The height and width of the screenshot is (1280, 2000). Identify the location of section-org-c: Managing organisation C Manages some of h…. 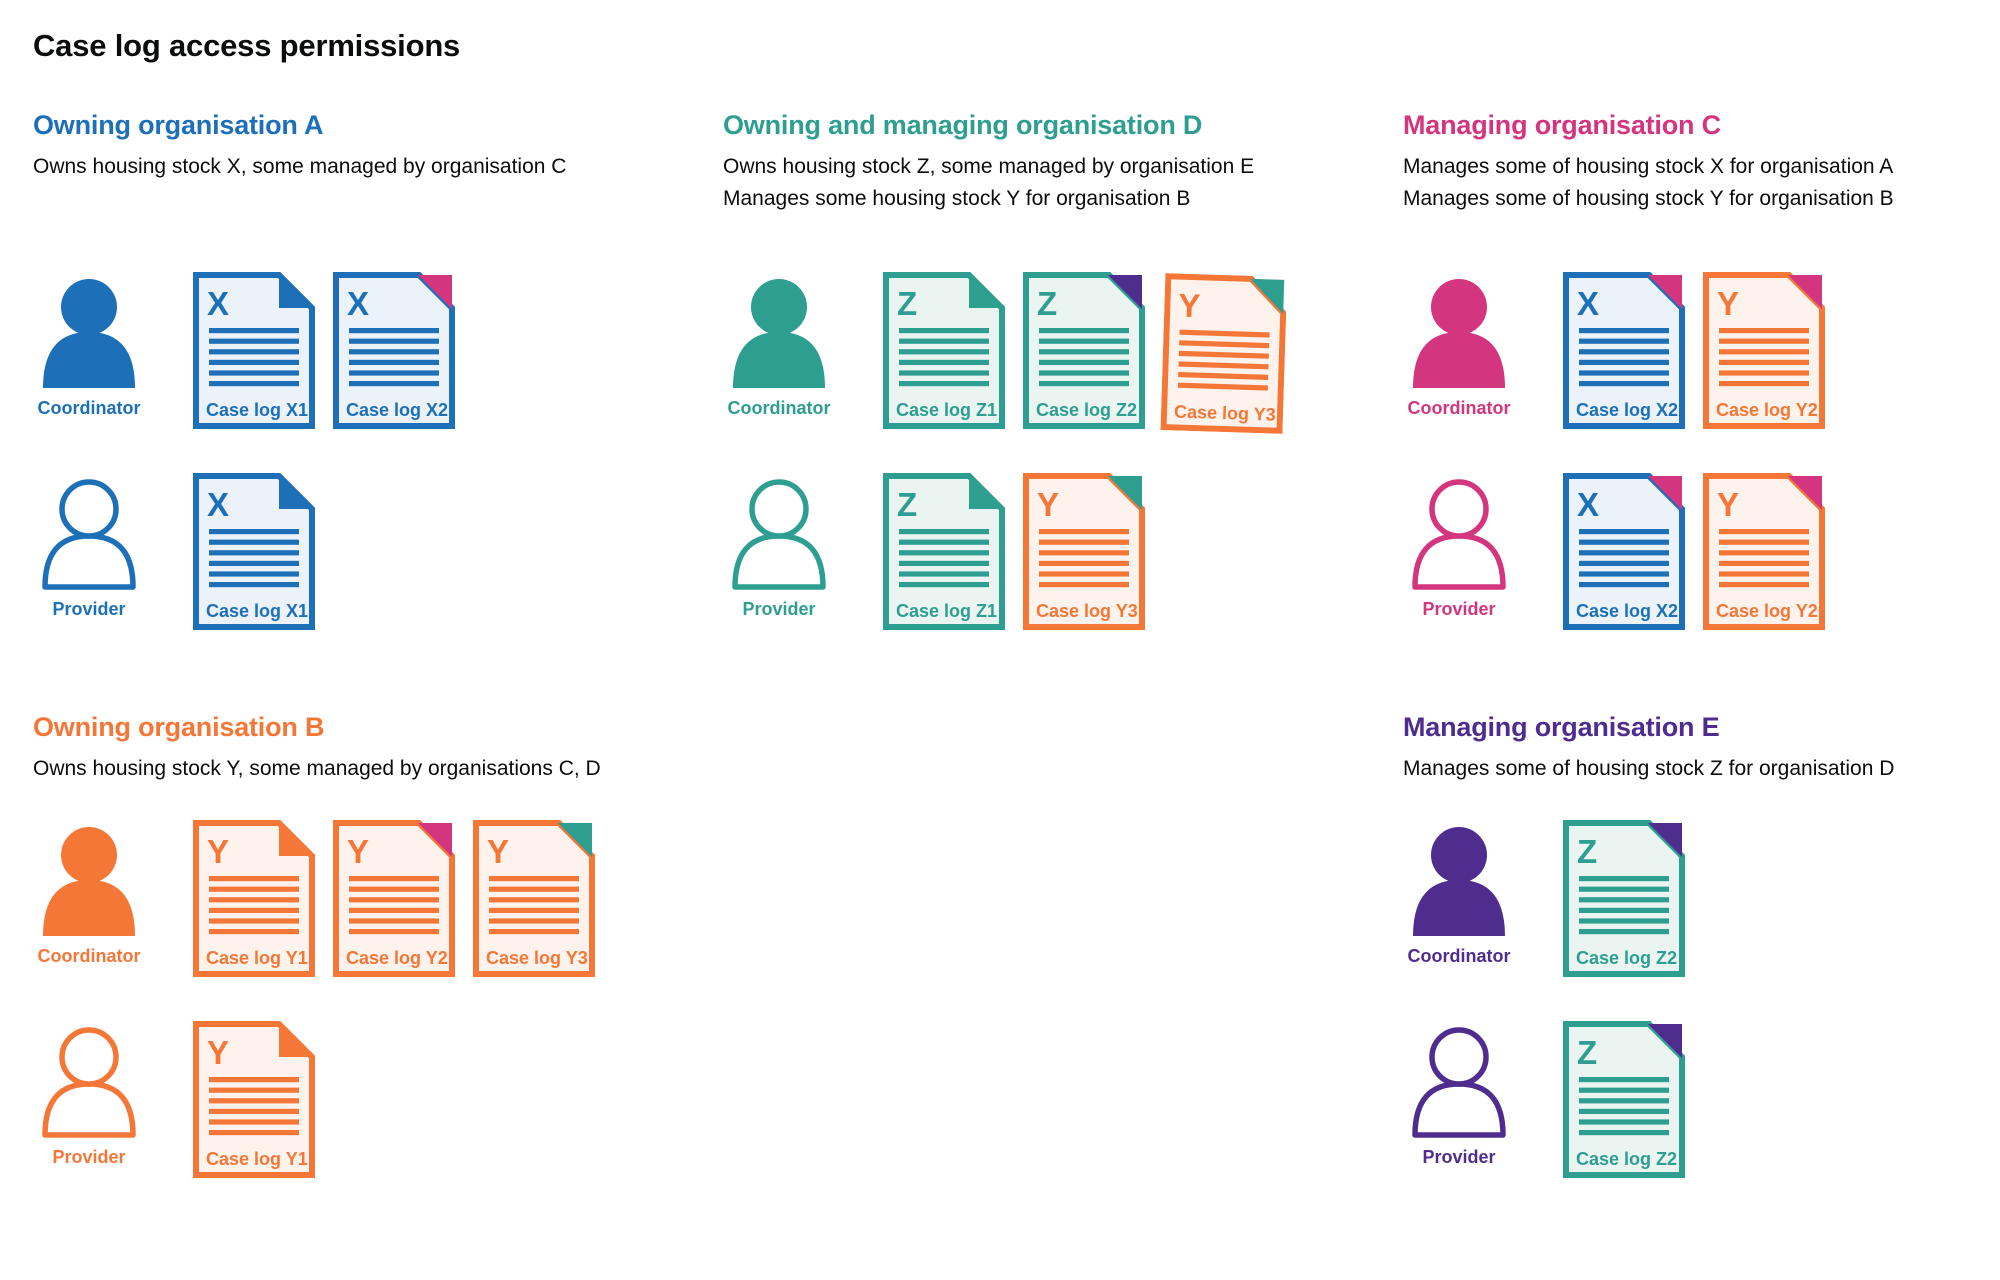
(1701, 370).